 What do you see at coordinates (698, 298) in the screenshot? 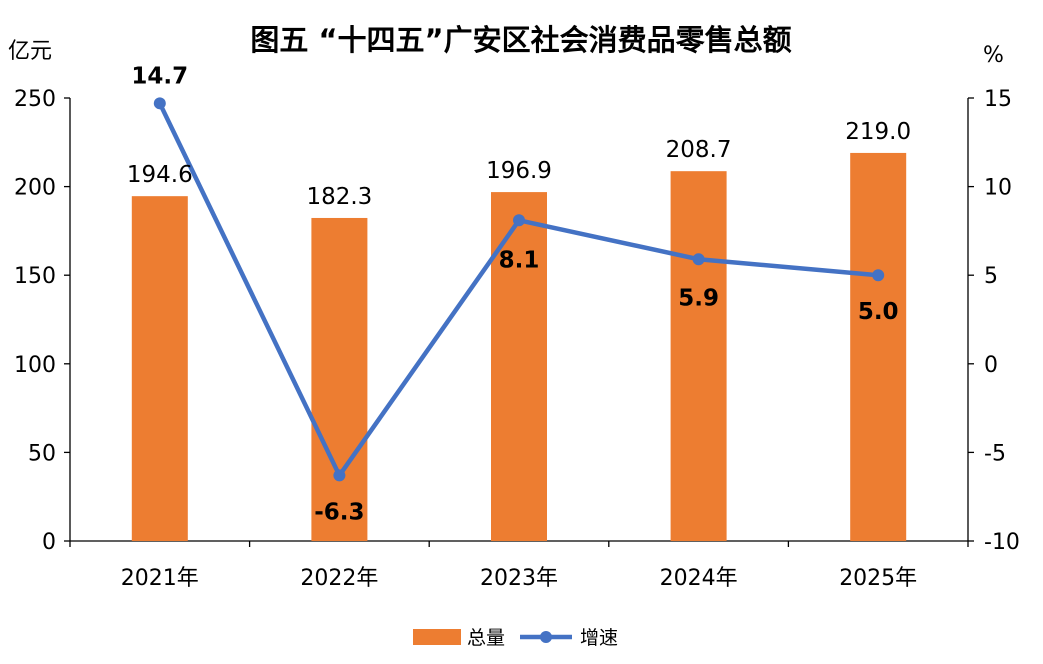
I see `line-label: 5.9` at bounding box center [698, 298].